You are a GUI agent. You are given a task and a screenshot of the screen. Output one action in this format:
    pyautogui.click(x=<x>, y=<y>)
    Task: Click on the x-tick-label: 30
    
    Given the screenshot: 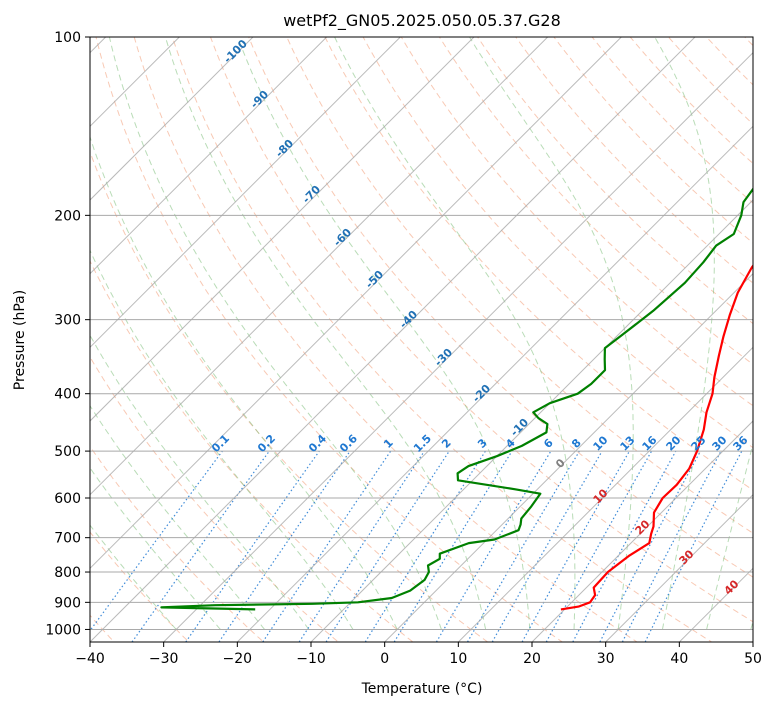 What is the action you would take?
    pyautogui.click(x=606, y=659)
    